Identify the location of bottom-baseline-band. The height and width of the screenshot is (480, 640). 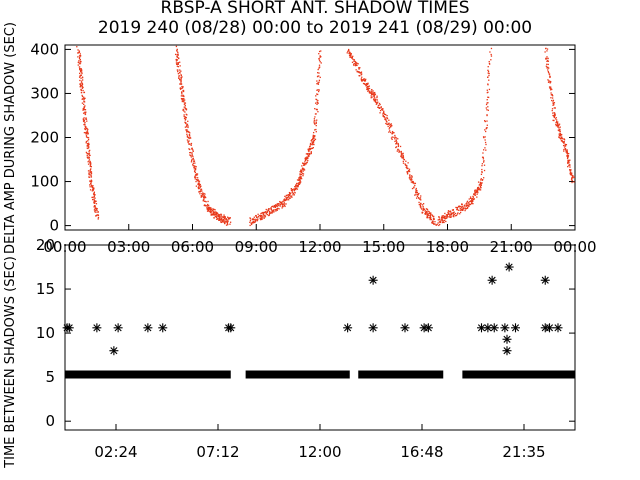
(320, 374).